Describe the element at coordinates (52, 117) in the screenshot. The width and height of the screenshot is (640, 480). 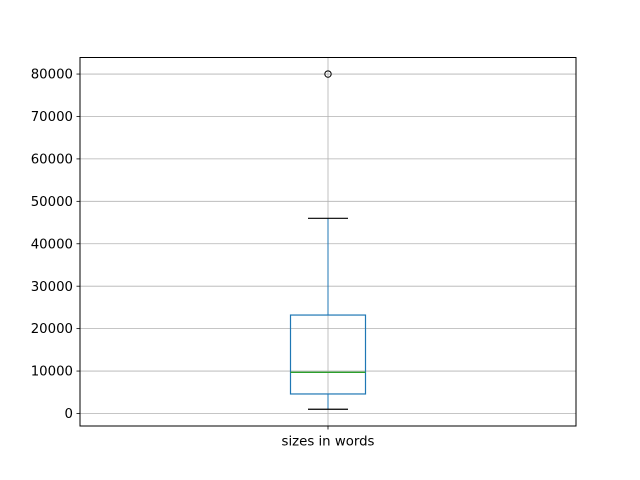
I see `y-tick-label: 70000` at that location.